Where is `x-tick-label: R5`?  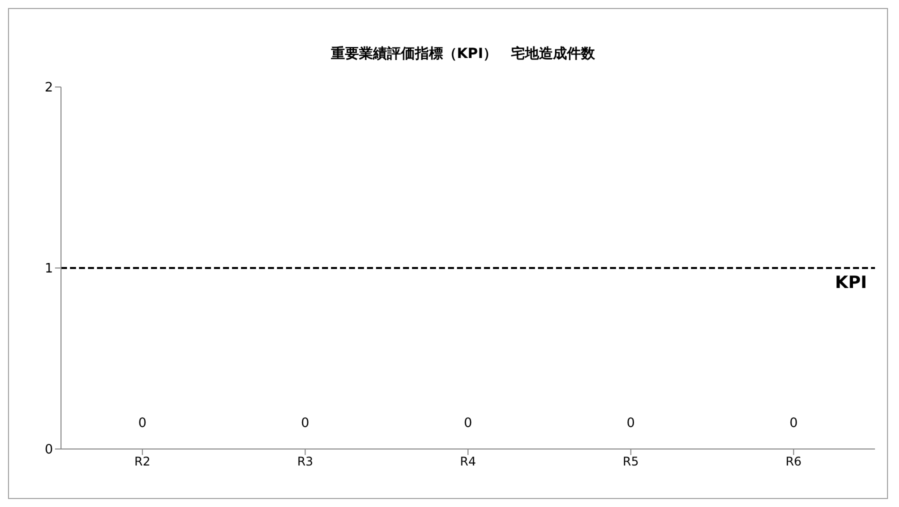
x-tick-label: R5 is located at coordinates (630, 461).